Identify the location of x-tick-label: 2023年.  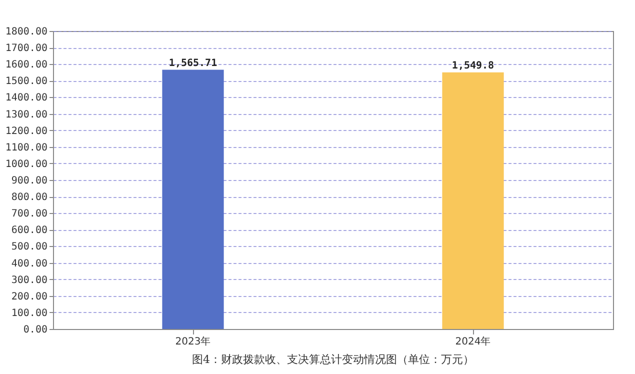
(193, 342).